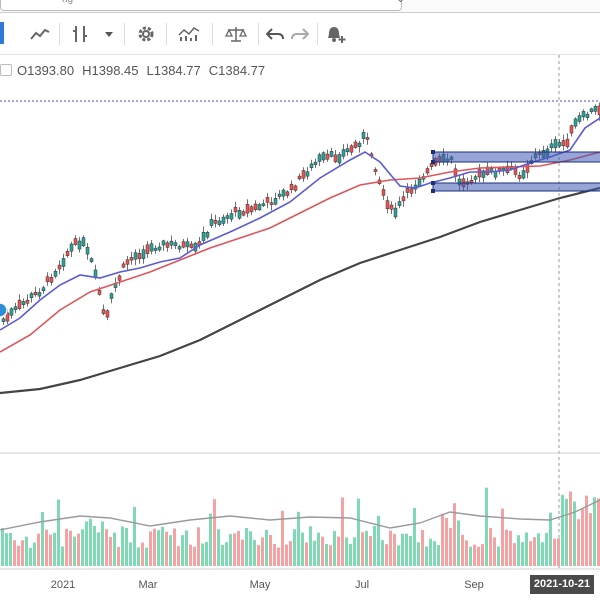 This screenshot has width=600, height=600. What do you see at coordinates (40, 34) in the screenshot?
I see `chart-type-line-button` at bounding box center [40, 34].